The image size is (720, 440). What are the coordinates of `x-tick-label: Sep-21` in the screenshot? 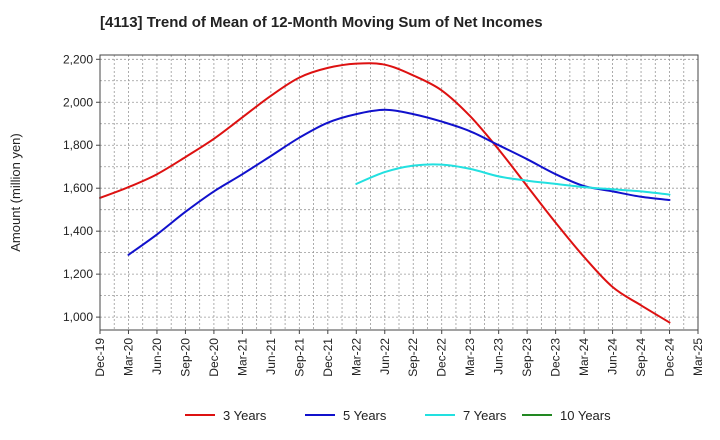 It's located at (299, 357).